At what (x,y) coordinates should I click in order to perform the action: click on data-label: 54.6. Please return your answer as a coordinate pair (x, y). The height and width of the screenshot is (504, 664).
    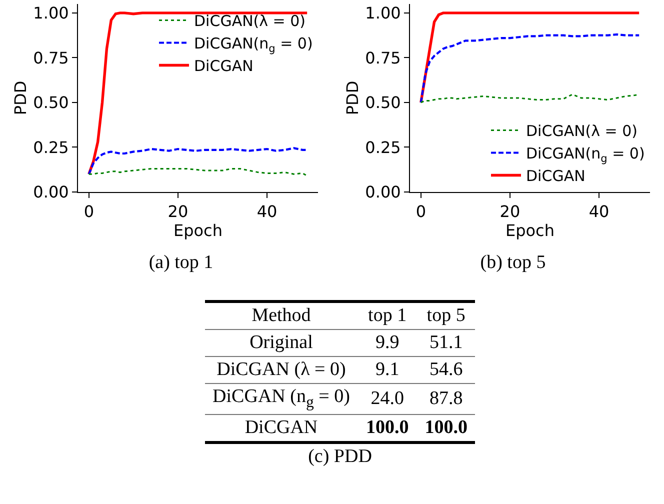
    Looking at the image, I should click on (446, 370).